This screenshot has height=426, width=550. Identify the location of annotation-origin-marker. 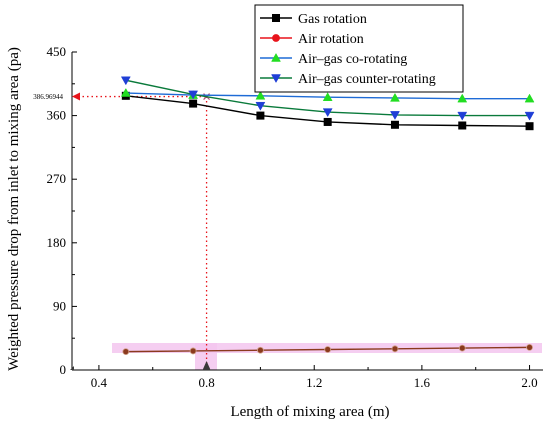
(72, 368).